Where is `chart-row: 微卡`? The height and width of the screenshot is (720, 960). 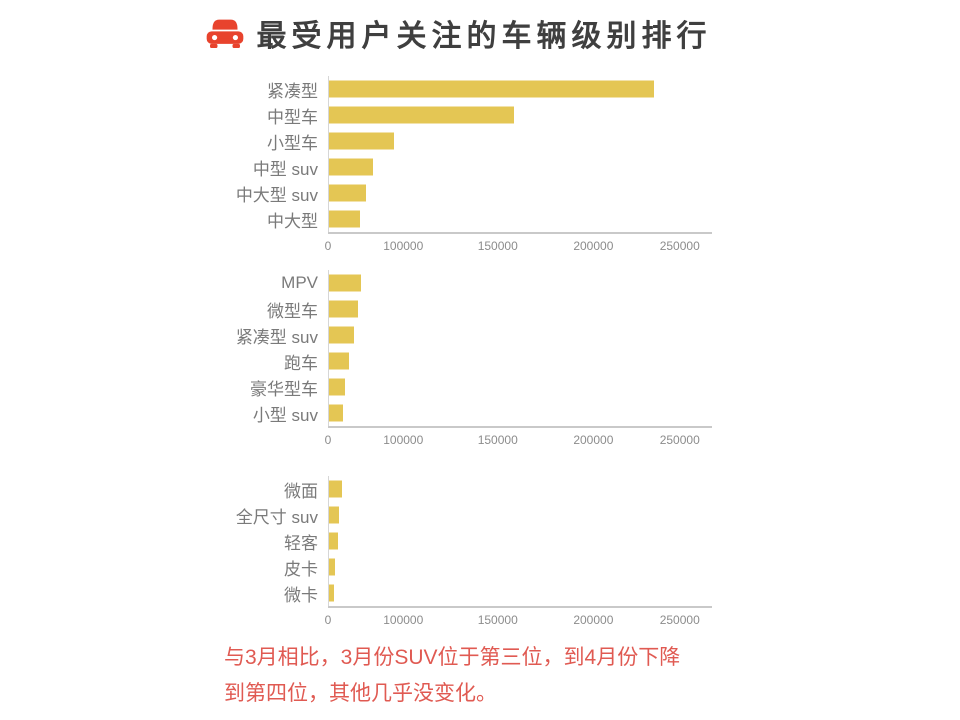
chart-row: 微卡 is located at coordinates (456, 593).